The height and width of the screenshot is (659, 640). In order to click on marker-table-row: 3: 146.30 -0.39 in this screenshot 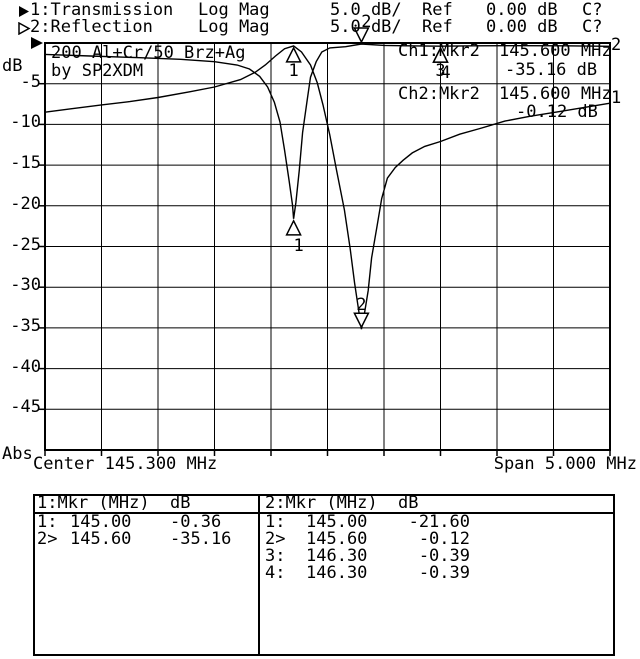, I will do `click(436, 556)`.